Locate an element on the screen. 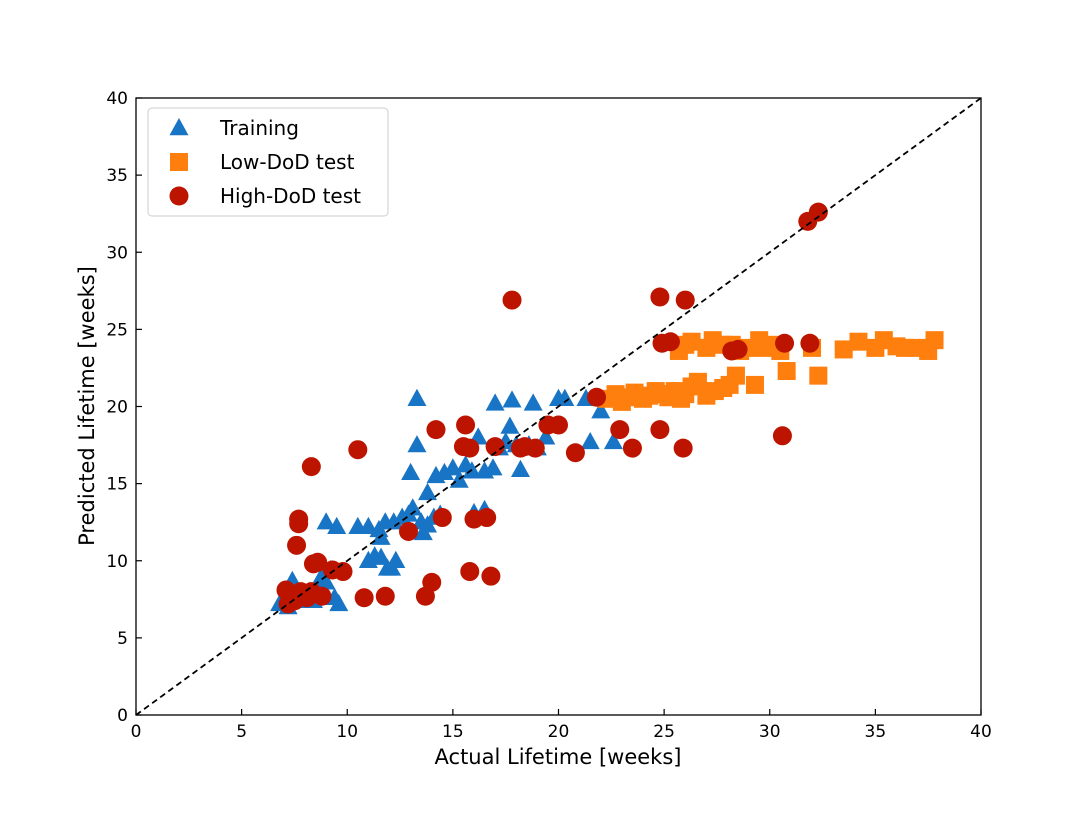  legend-entries: Training Low-DoD test High-DoD test is located at coordinates (265, 162).